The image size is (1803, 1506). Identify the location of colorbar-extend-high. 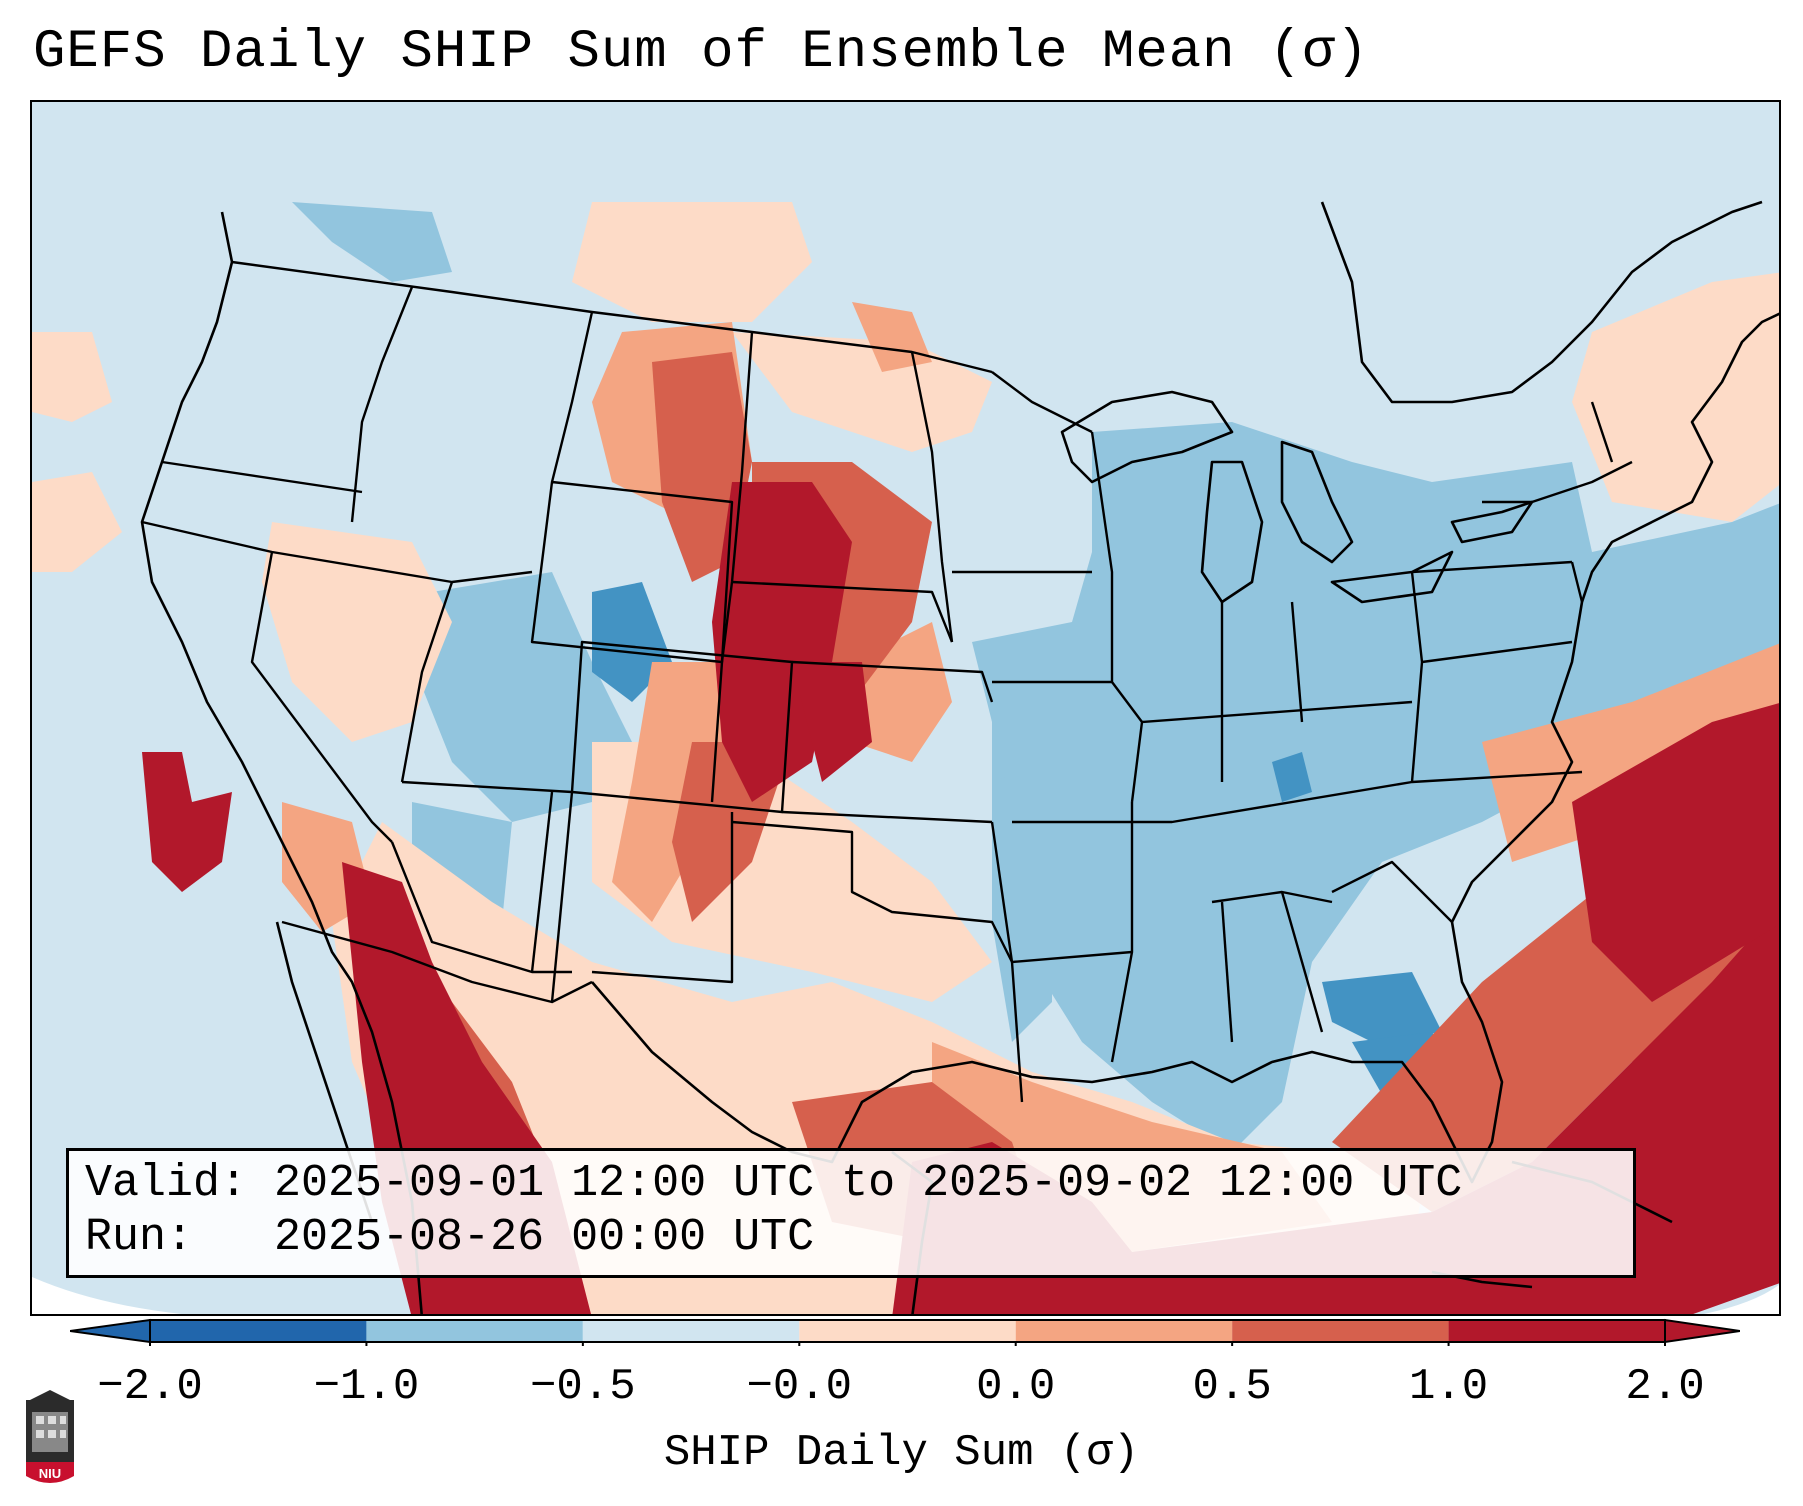
(1702, 1331).